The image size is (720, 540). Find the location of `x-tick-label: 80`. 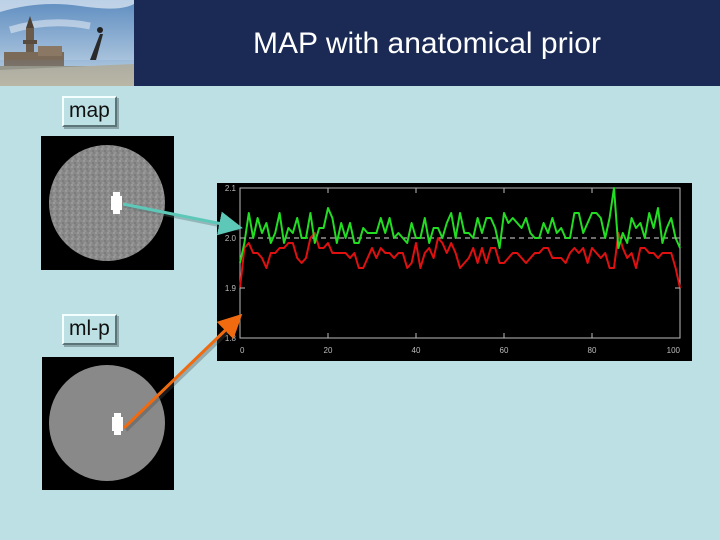

x-tick-label: 80 is located at coordinates (592, 350).